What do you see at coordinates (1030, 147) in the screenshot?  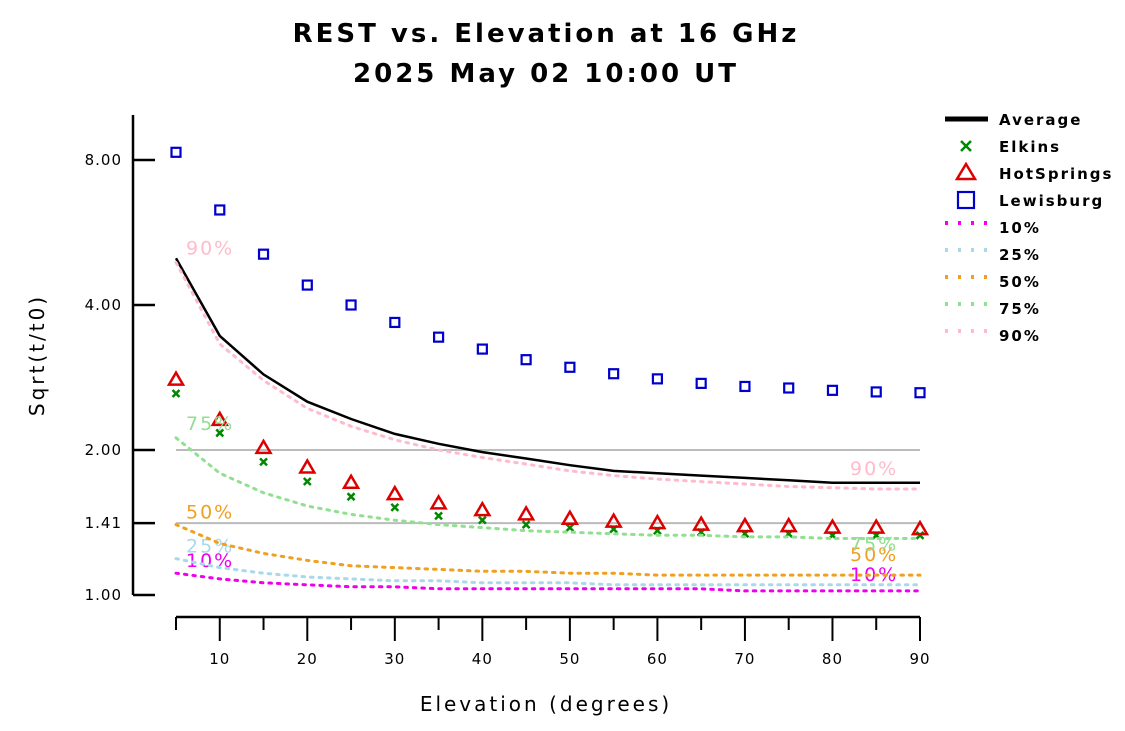 I see `legend-label: Elkins` at bounding box center [1030, 147].